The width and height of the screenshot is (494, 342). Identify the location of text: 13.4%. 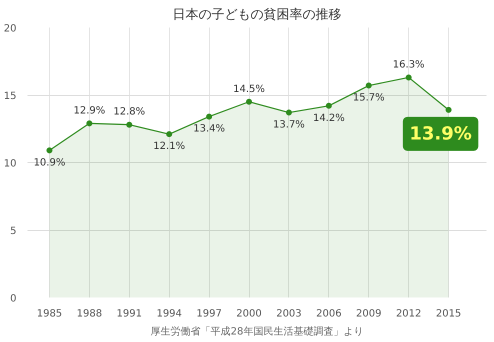
(209, 129).